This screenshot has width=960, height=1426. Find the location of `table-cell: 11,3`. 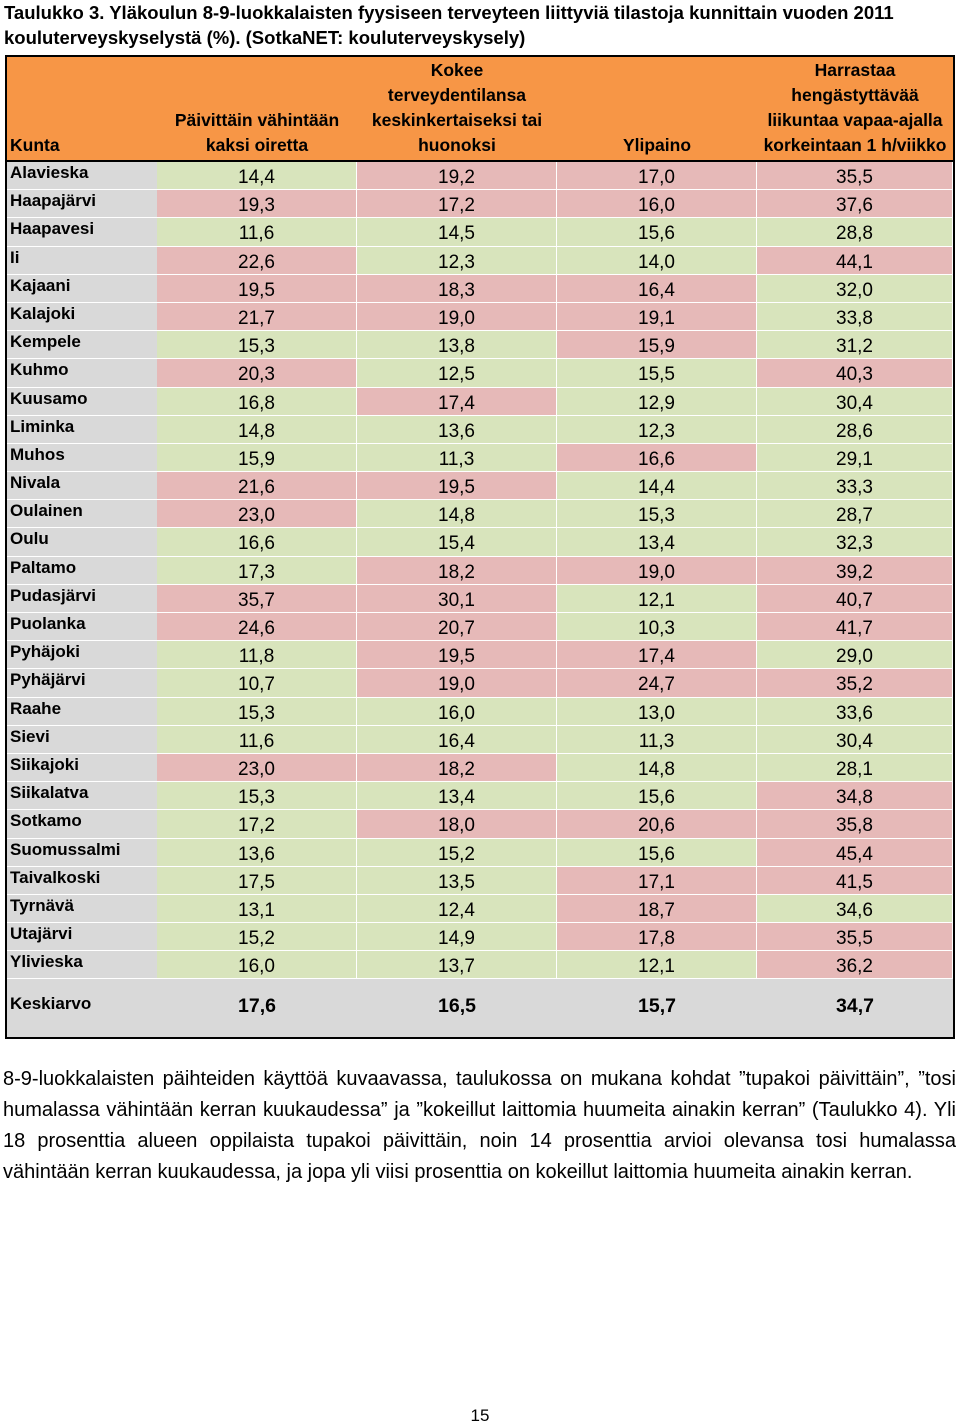

table-cell: 11,3 is located at coordinates (457, 458).